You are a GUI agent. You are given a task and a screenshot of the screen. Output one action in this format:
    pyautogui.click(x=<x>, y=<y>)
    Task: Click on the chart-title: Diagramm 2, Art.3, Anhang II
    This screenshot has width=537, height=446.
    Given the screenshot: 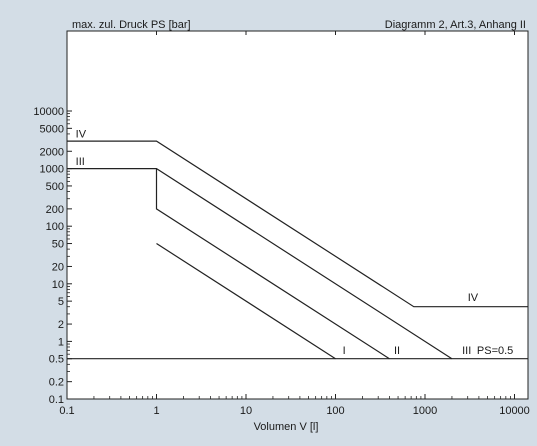 What is the action you would take?
    pyautogui.click(x=455, y=25)
    